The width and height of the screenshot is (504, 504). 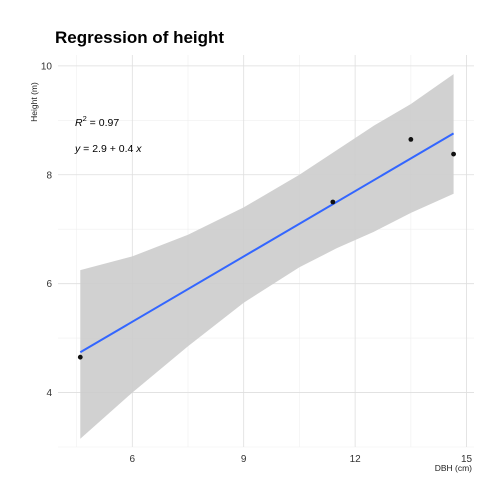 What do you see at coordinates (47, 66) in the screenshot?
I see `y-tick-label: 10` at bounding box center [47, 66].